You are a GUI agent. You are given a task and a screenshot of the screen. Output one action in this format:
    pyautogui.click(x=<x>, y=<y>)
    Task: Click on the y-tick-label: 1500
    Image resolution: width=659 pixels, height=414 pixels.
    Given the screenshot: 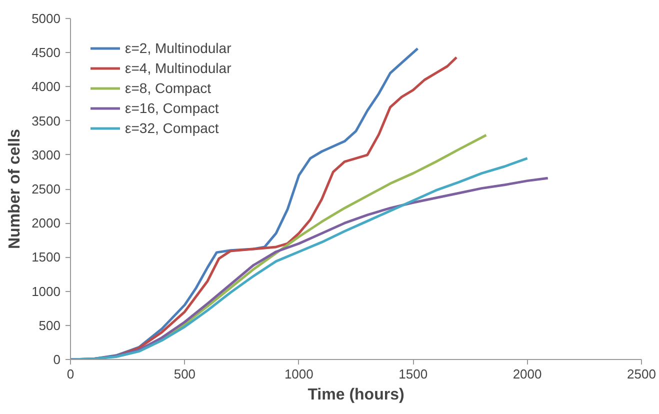 What is the action you would take?
    pyautogui.click(x=46, y=257)
    